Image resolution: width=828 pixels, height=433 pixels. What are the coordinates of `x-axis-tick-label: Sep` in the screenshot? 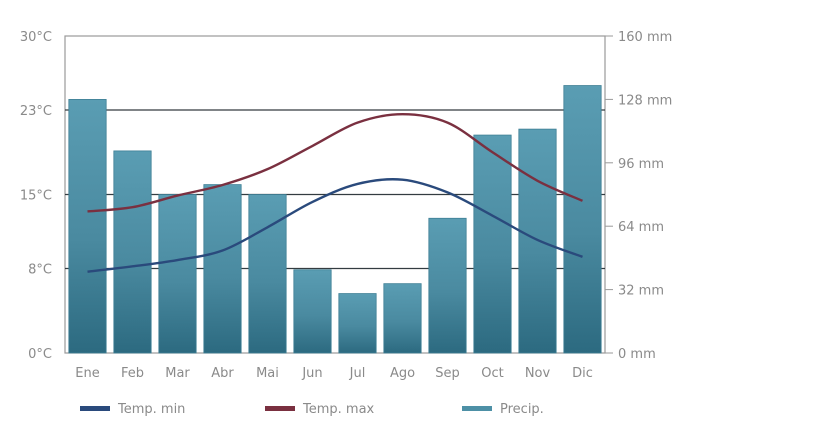 It's located at (447, 373).